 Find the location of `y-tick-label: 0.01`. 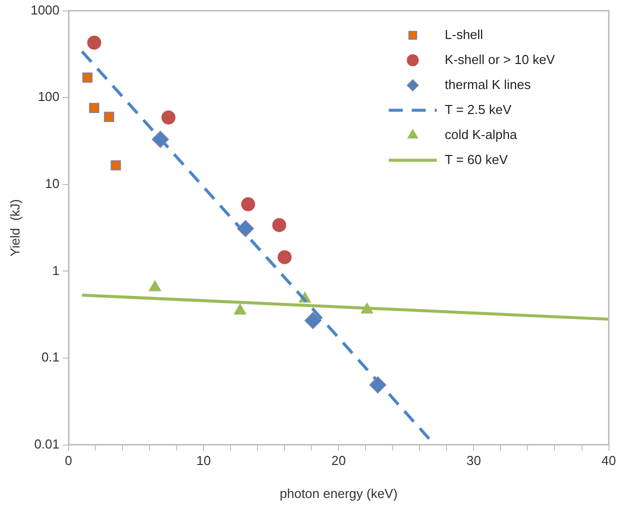

y-tick-label: 0.01 is located at coordinates (47, 444).